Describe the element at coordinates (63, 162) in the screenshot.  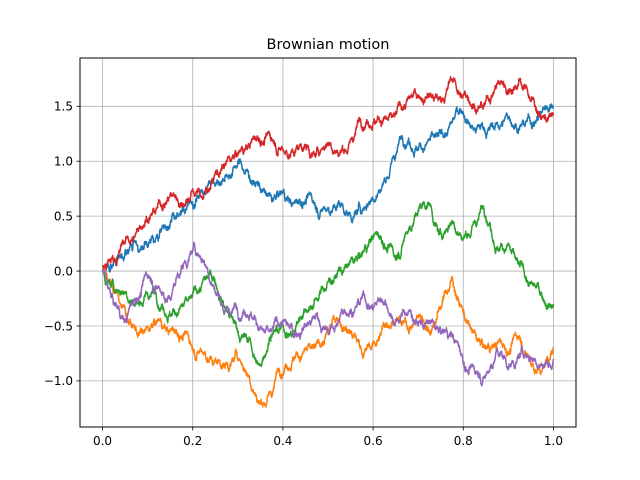
I see `y-tick-label: 1.0` at that location.